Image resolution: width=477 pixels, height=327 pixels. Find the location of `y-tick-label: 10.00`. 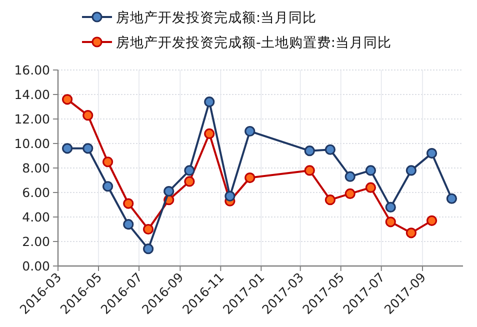

y-tick-label: 10.00 is located at coordinates (32, 143).